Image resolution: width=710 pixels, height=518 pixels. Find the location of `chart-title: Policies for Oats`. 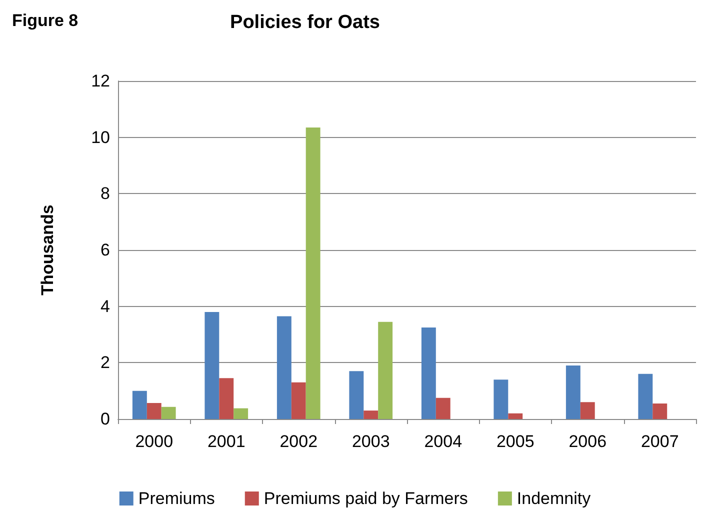

chart-title: Policies for Oats is located at coordinates (305, 22).